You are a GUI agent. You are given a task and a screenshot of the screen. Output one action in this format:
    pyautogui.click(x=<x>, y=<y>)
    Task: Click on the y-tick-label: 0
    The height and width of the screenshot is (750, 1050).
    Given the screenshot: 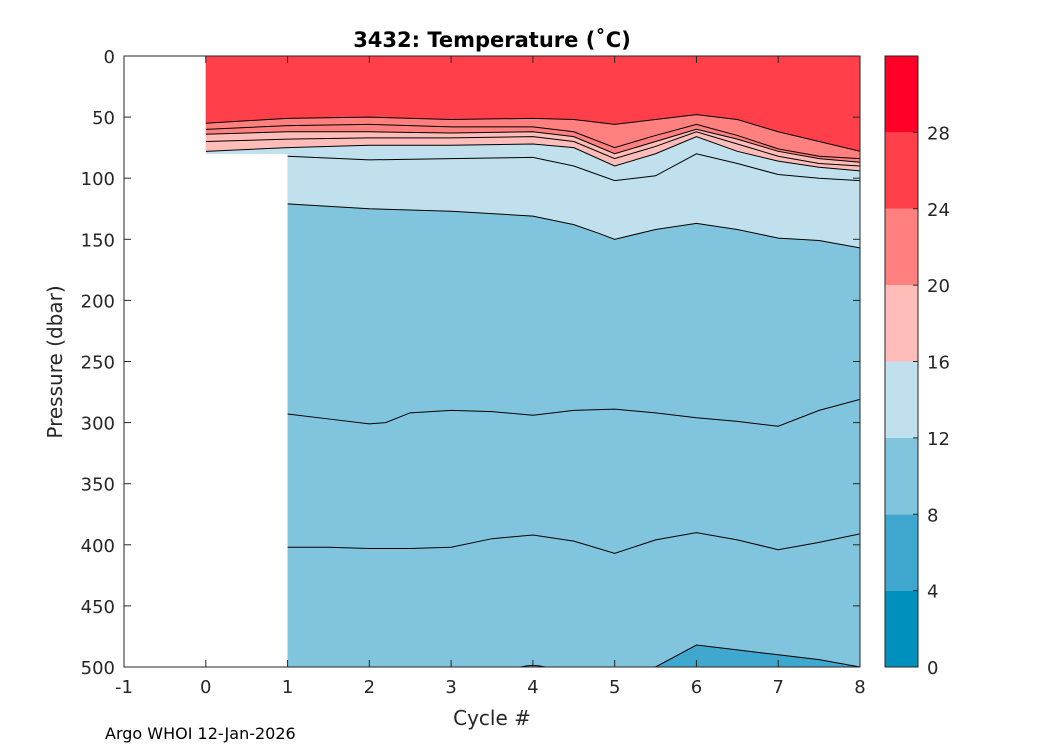 What is the action you would take?
    pyautogui.click(x=109, y=57)
    